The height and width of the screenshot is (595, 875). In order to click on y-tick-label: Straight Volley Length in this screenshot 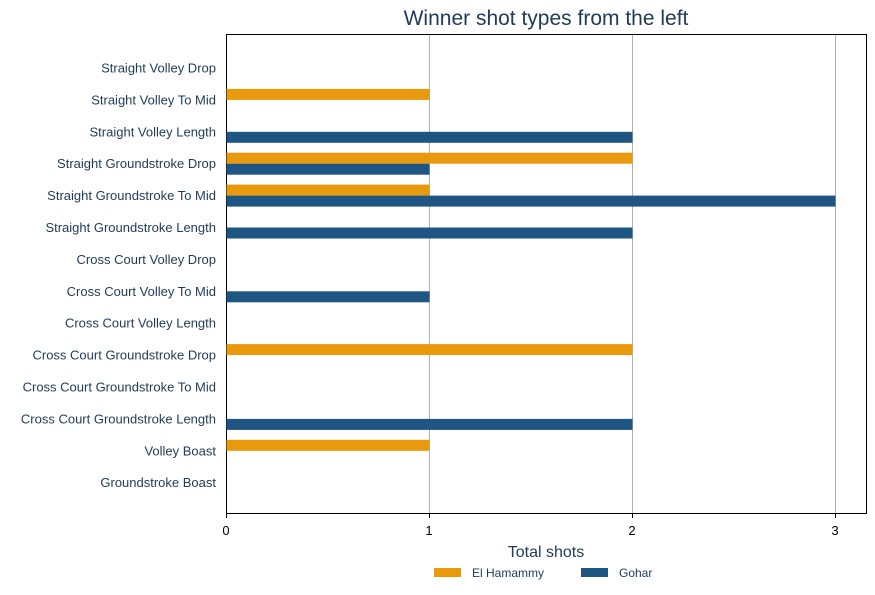, I will do `click(153, 131)`.